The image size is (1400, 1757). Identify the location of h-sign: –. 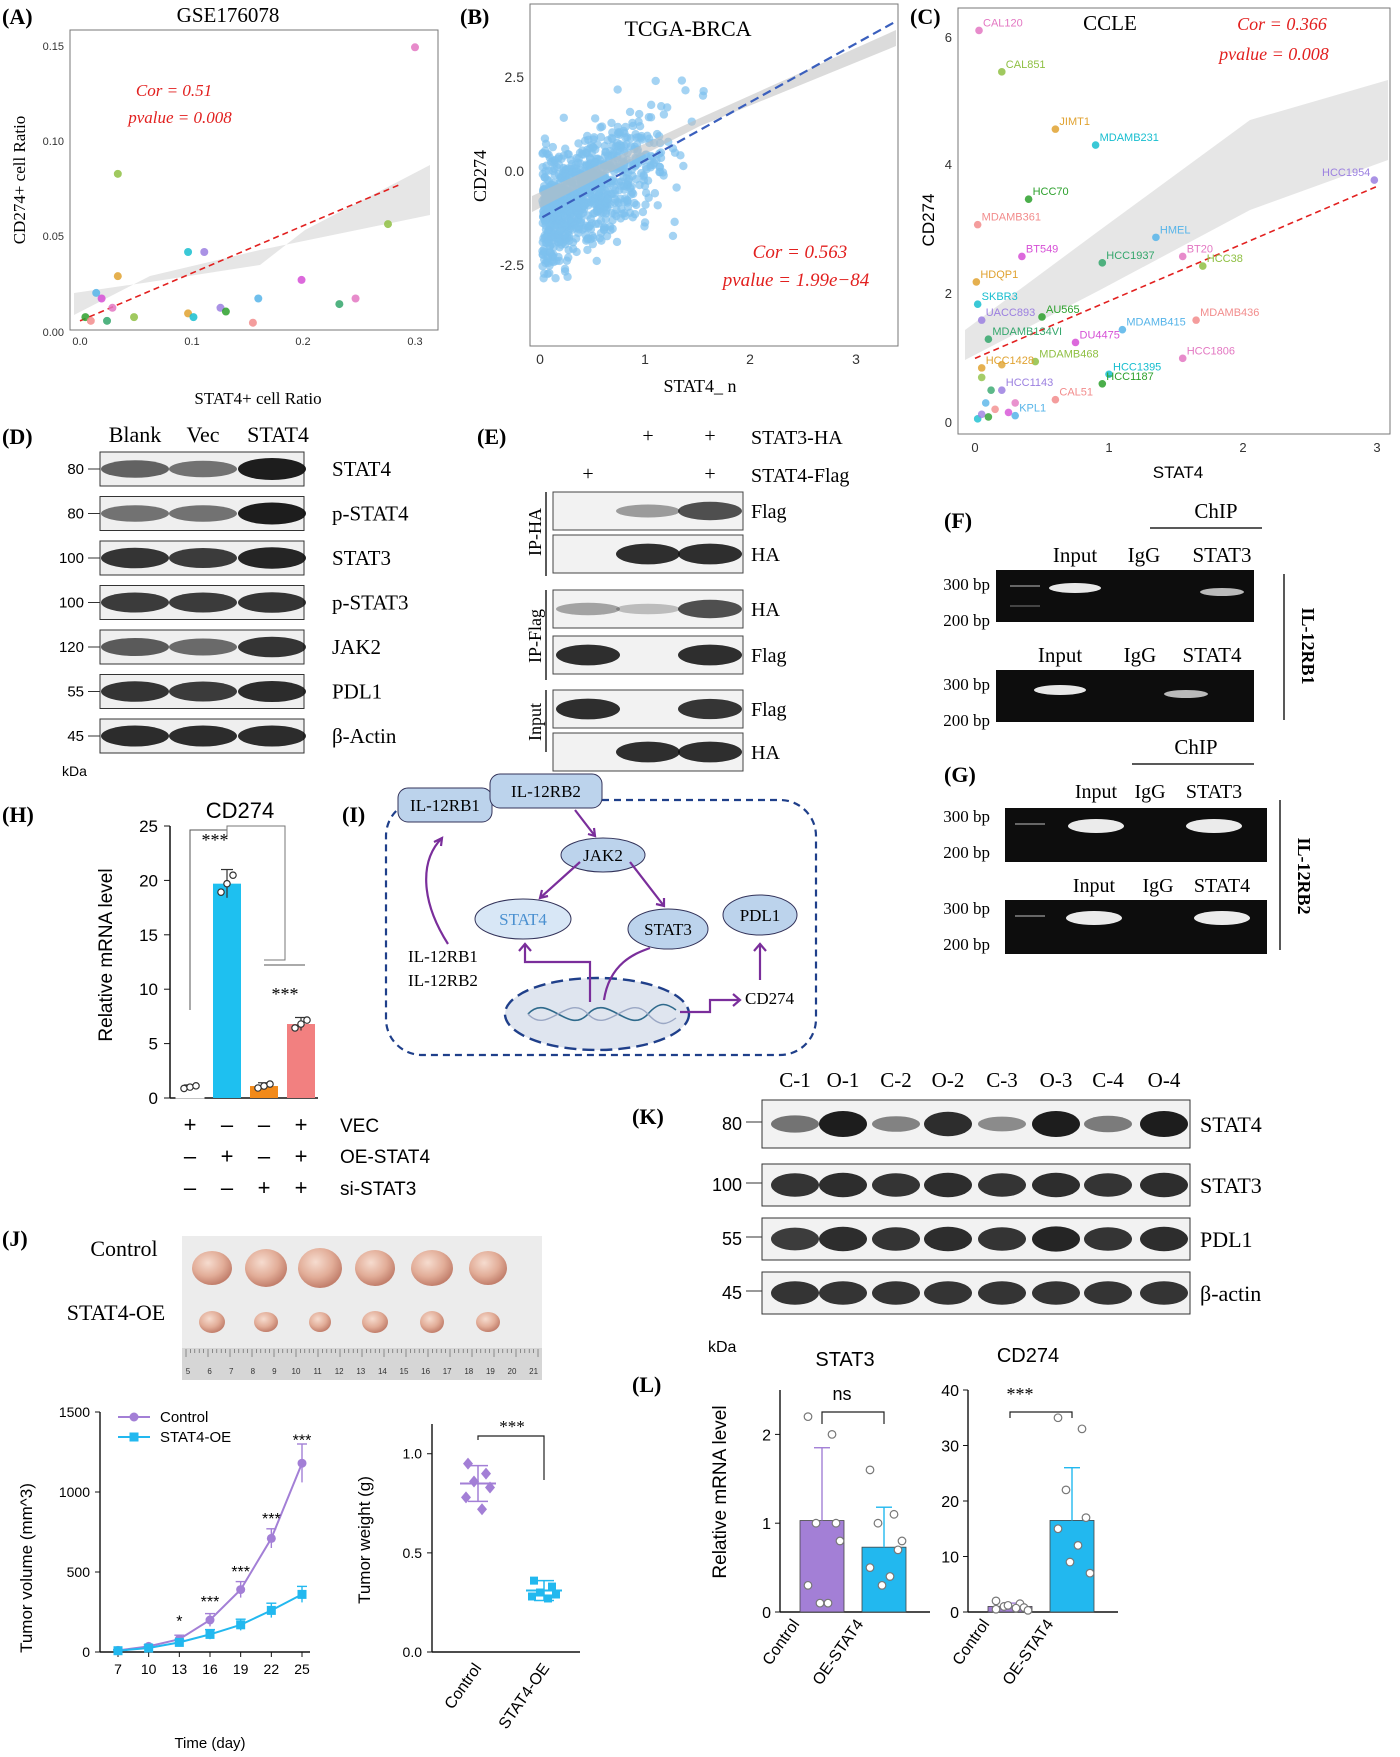
(190, 1187).